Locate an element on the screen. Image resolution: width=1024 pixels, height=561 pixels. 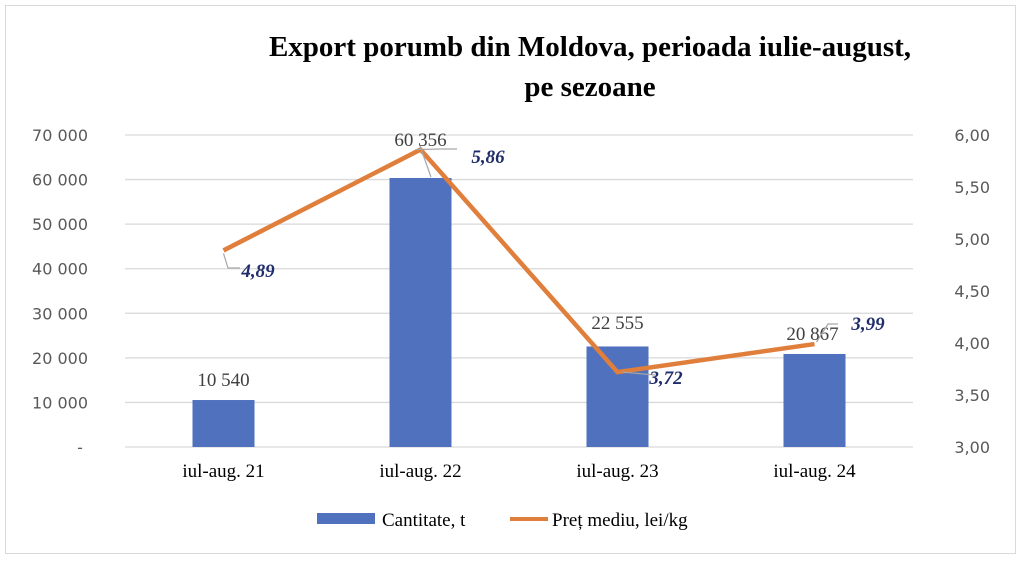
legend-bar-swatch is located at coordinates (346, 518).